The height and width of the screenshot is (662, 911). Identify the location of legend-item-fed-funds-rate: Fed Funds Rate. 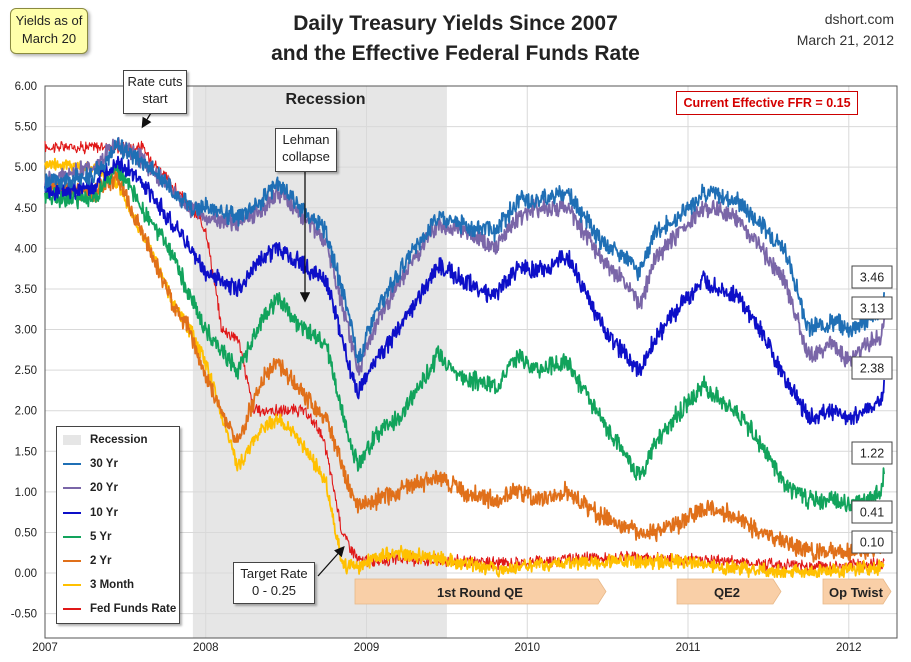
(119, 609).